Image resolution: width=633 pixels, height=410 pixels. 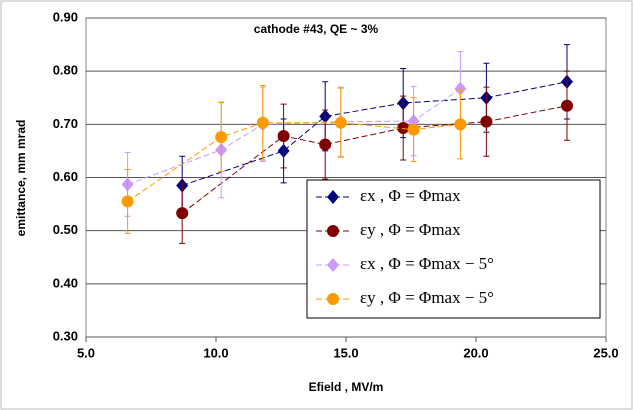 What do you see at coordinates (605, 352) in the screenshot?
I see `x-tick-label: 25.0` at bounding box center [605, 352].